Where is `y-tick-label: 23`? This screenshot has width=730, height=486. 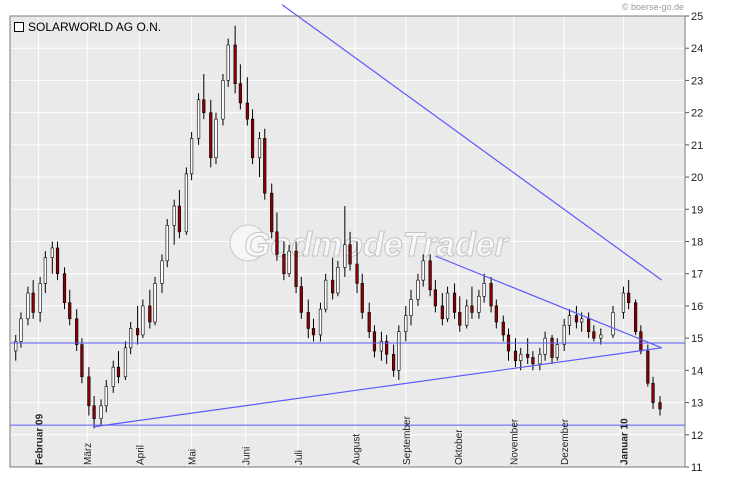 y-tick-label: 23 is located at coordinates (697, 81).